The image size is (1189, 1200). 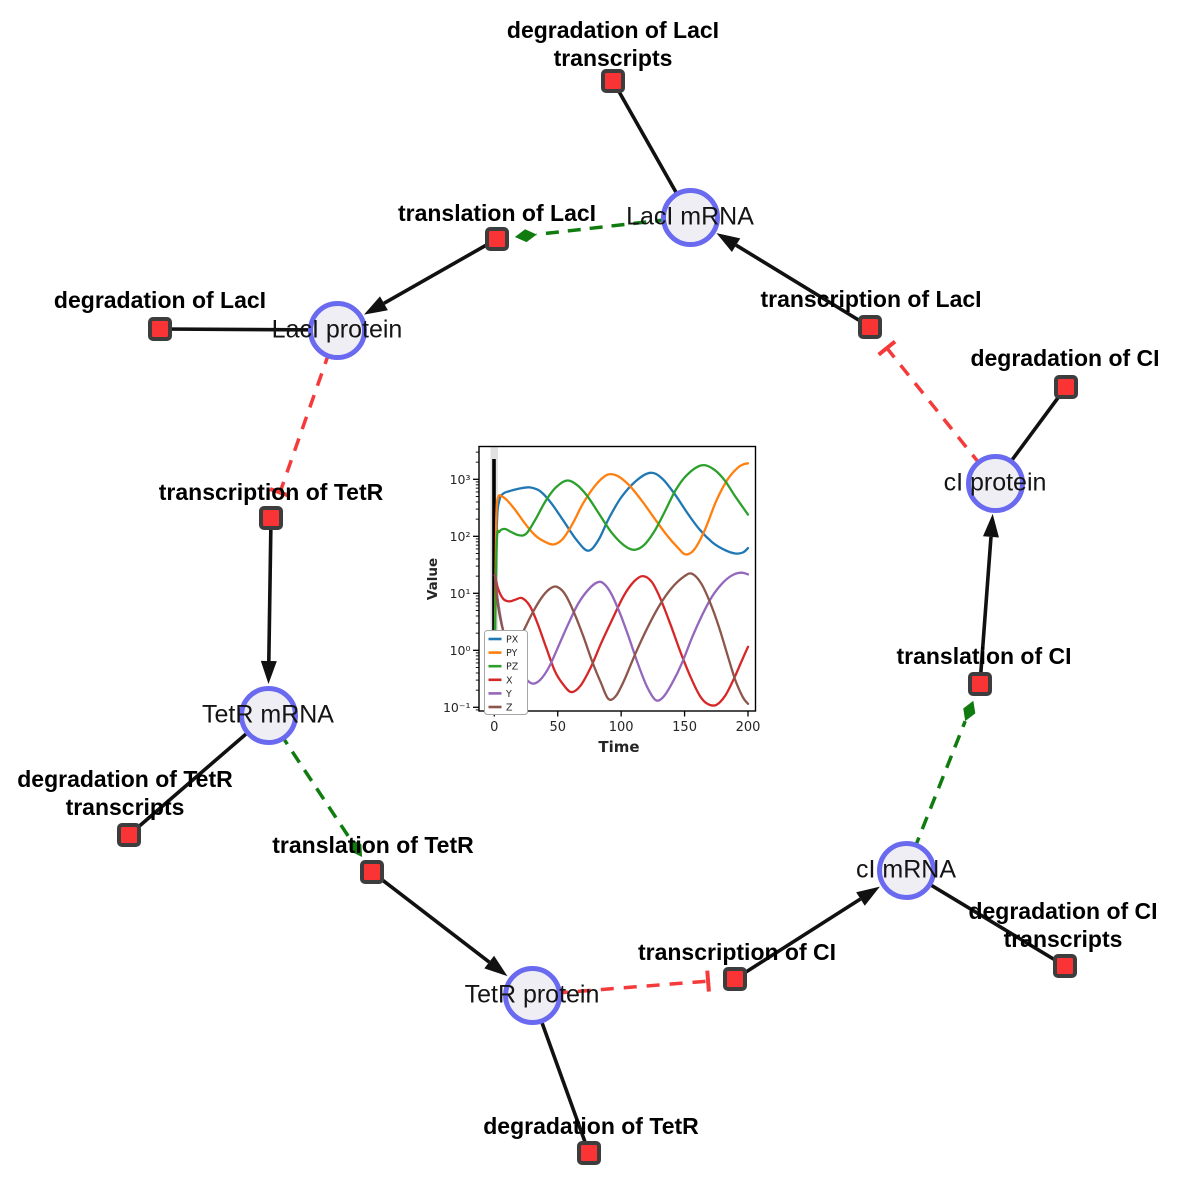 I want to click on y-tick-label: 10³, so click(x=460, y=479).